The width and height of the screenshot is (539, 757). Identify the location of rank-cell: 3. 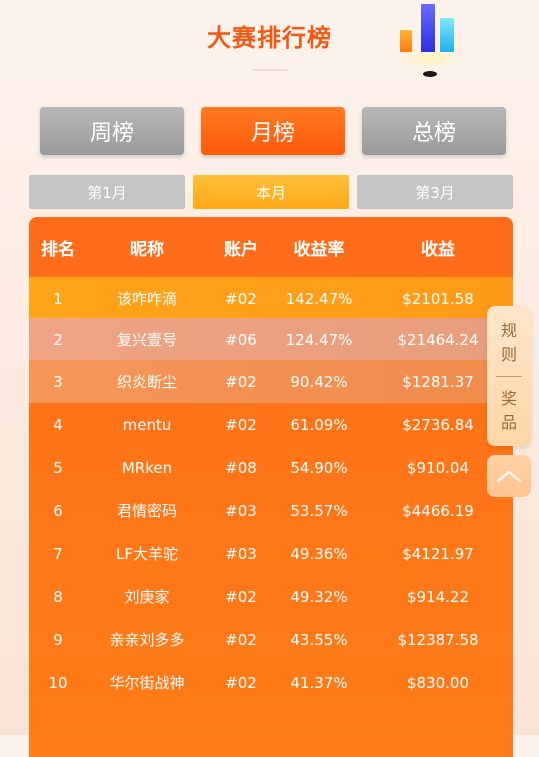
(58, 381).